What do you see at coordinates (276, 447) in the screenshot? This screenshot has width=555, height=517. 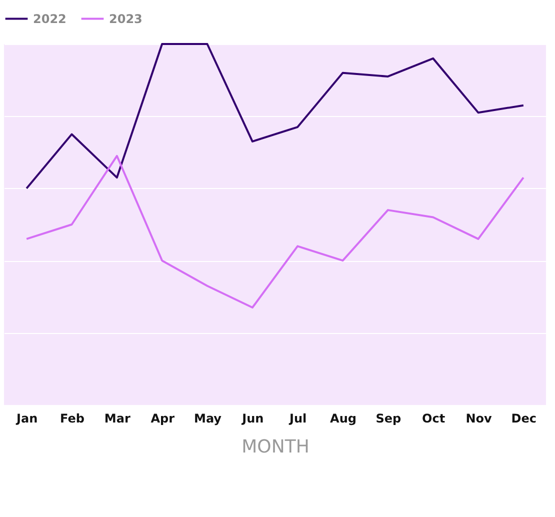 I see `x-axis-title: MONTH` at bounding box center [276, 447].